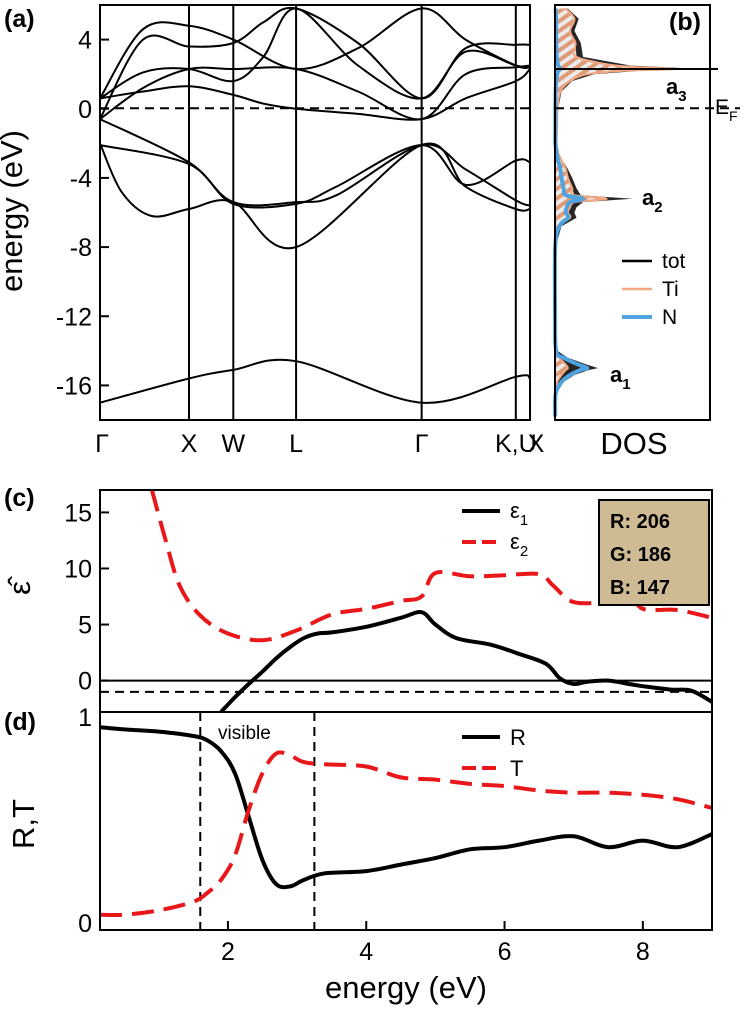 The image size is (747, 1010). Describe the element at coordinates (494, 753) in the screenshot. I see `legend-rt: RT` at that location.